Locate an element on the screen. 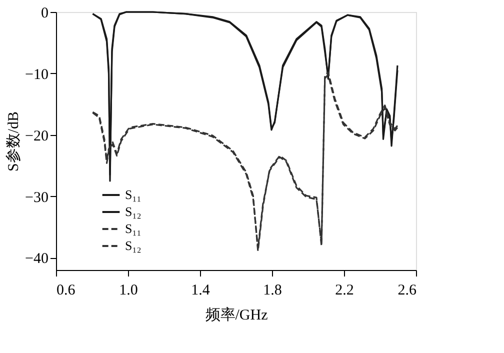 The height and width of the screenshot is (353, 504). y-tick-label: −10 is located at coordinates (36, 74).